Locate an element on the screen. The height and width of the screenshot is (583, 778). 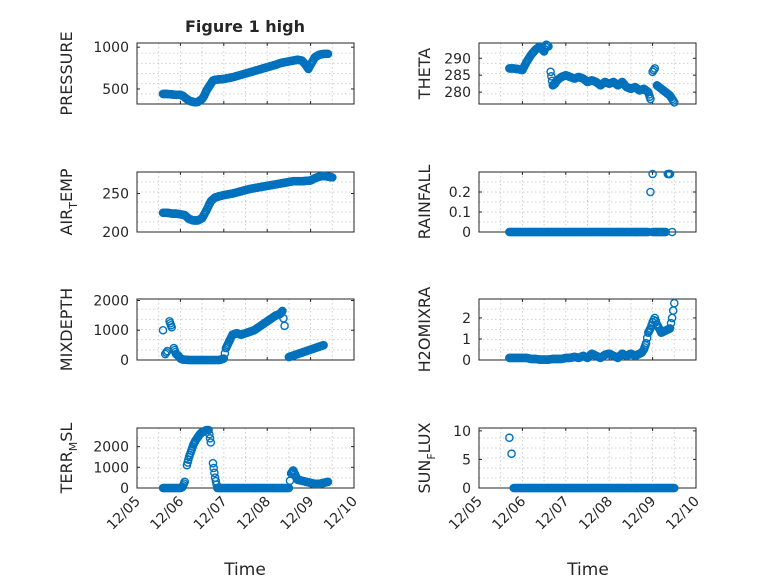
y-axis-label: TERRMSL is located at coordinates (68, 459).